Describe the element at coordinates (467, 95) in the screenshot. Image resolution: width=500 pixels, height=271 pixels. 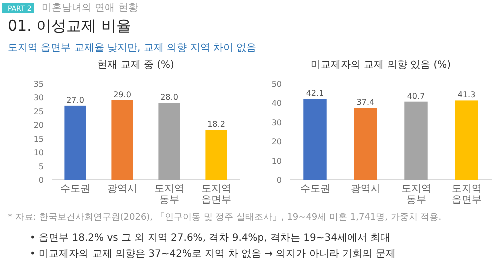
I see `data-label: 41.3` at that location.